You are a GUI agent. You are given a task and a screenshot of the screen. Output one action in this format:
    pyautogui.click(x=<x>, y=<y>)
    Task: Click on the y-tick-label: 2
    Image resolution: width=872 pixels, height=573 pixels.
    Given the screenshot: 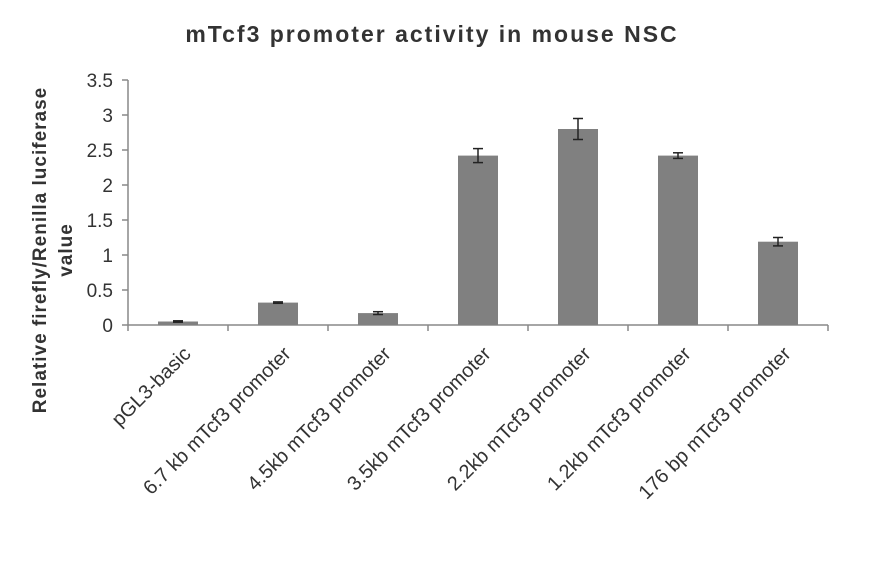 What is the action you would take?
    pyautogui.click(x=107, y=186)
    